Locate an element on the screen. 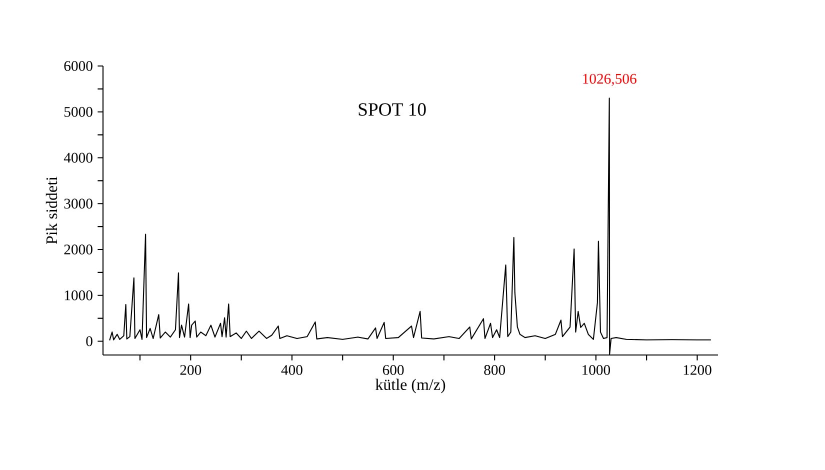  y-tick-label: 5000 is located at coordinates (78, 111).